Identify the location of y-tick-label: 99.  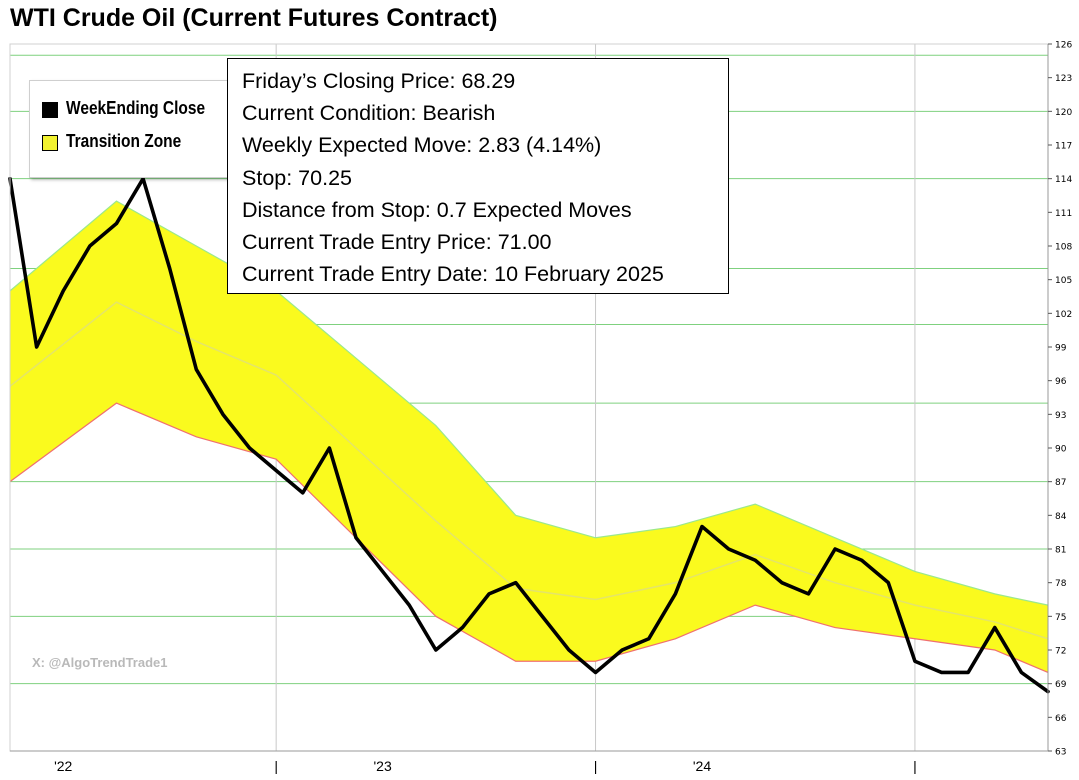
(1061, 349).